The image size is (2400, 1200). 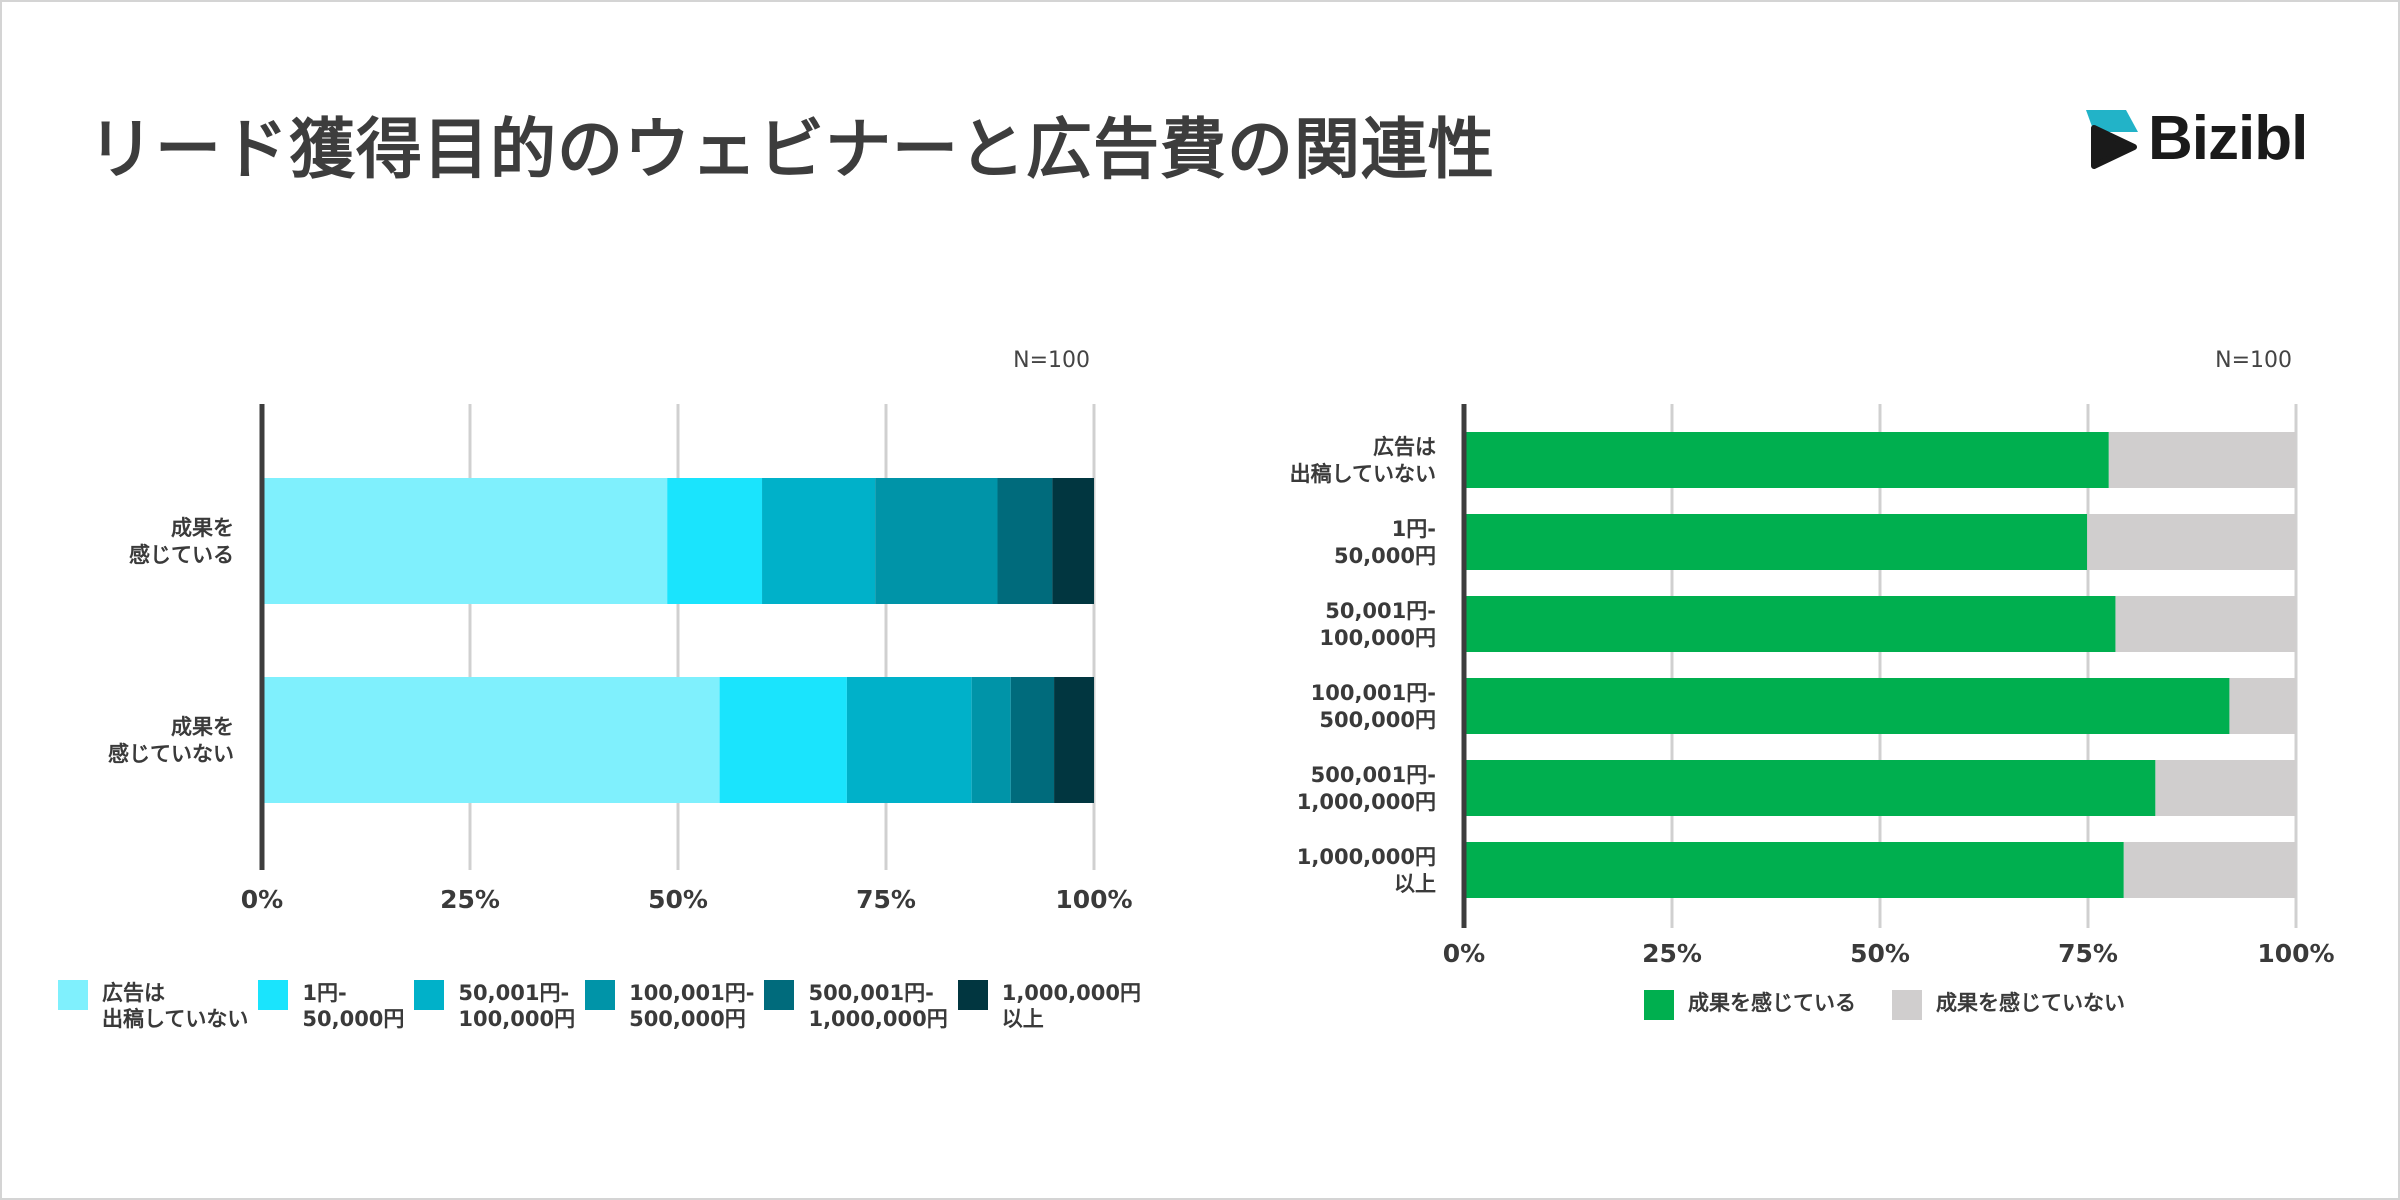 I want to click on legend-item: 成果を感じている, so click(x=1750, y=1005).